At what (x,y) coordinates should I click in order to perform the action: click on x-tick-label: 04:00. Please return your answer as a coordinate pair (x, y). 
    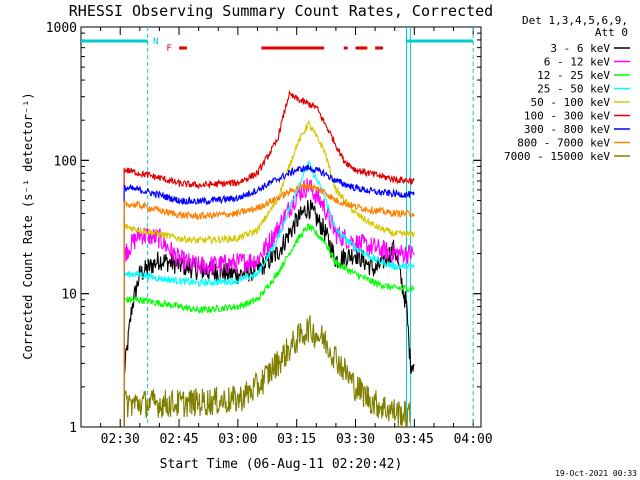
    Looking at the image, I should click on (473, 439).